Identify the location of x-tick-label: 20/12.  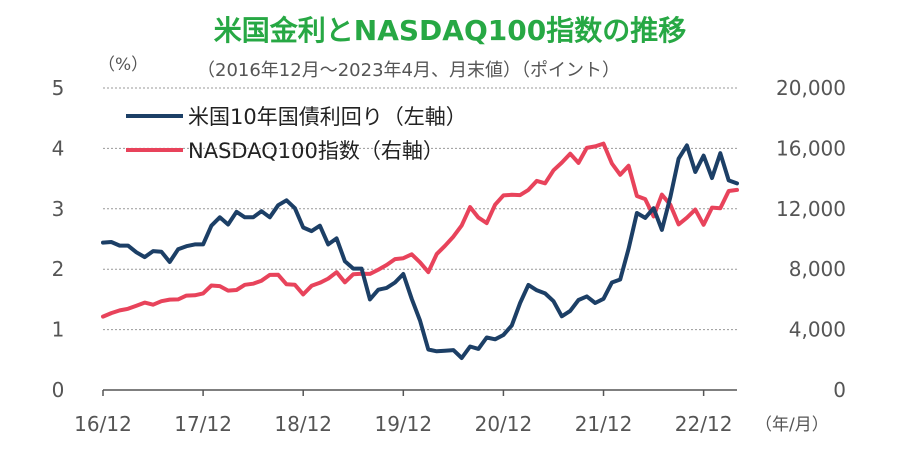
(504, 424).